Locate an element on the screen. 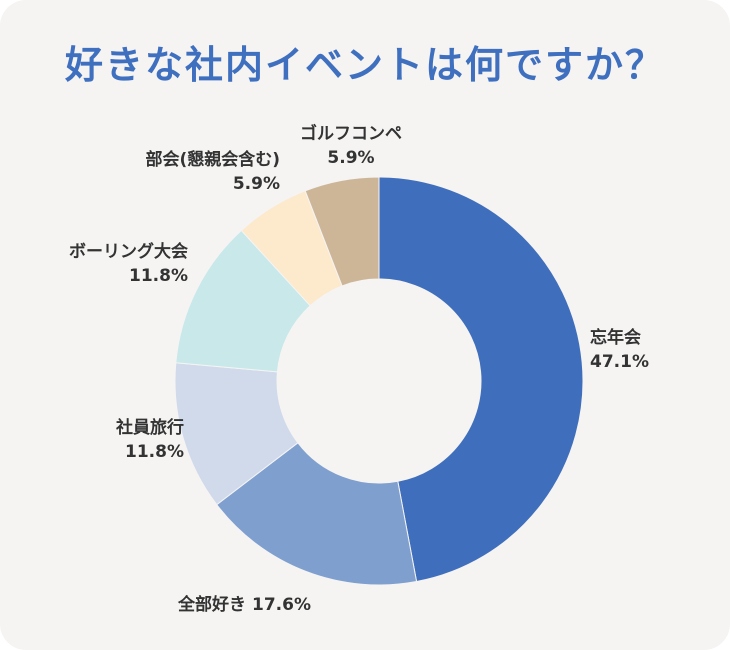  slice-label-value: 47.1% is located at coordinates (619, 362).